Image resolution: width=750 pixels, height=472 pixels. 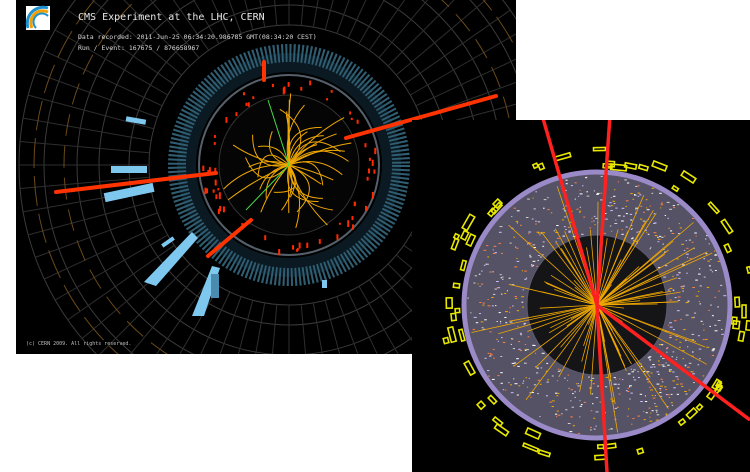 I want to click on calorimeter-deposits, so click(x=215, y=216).